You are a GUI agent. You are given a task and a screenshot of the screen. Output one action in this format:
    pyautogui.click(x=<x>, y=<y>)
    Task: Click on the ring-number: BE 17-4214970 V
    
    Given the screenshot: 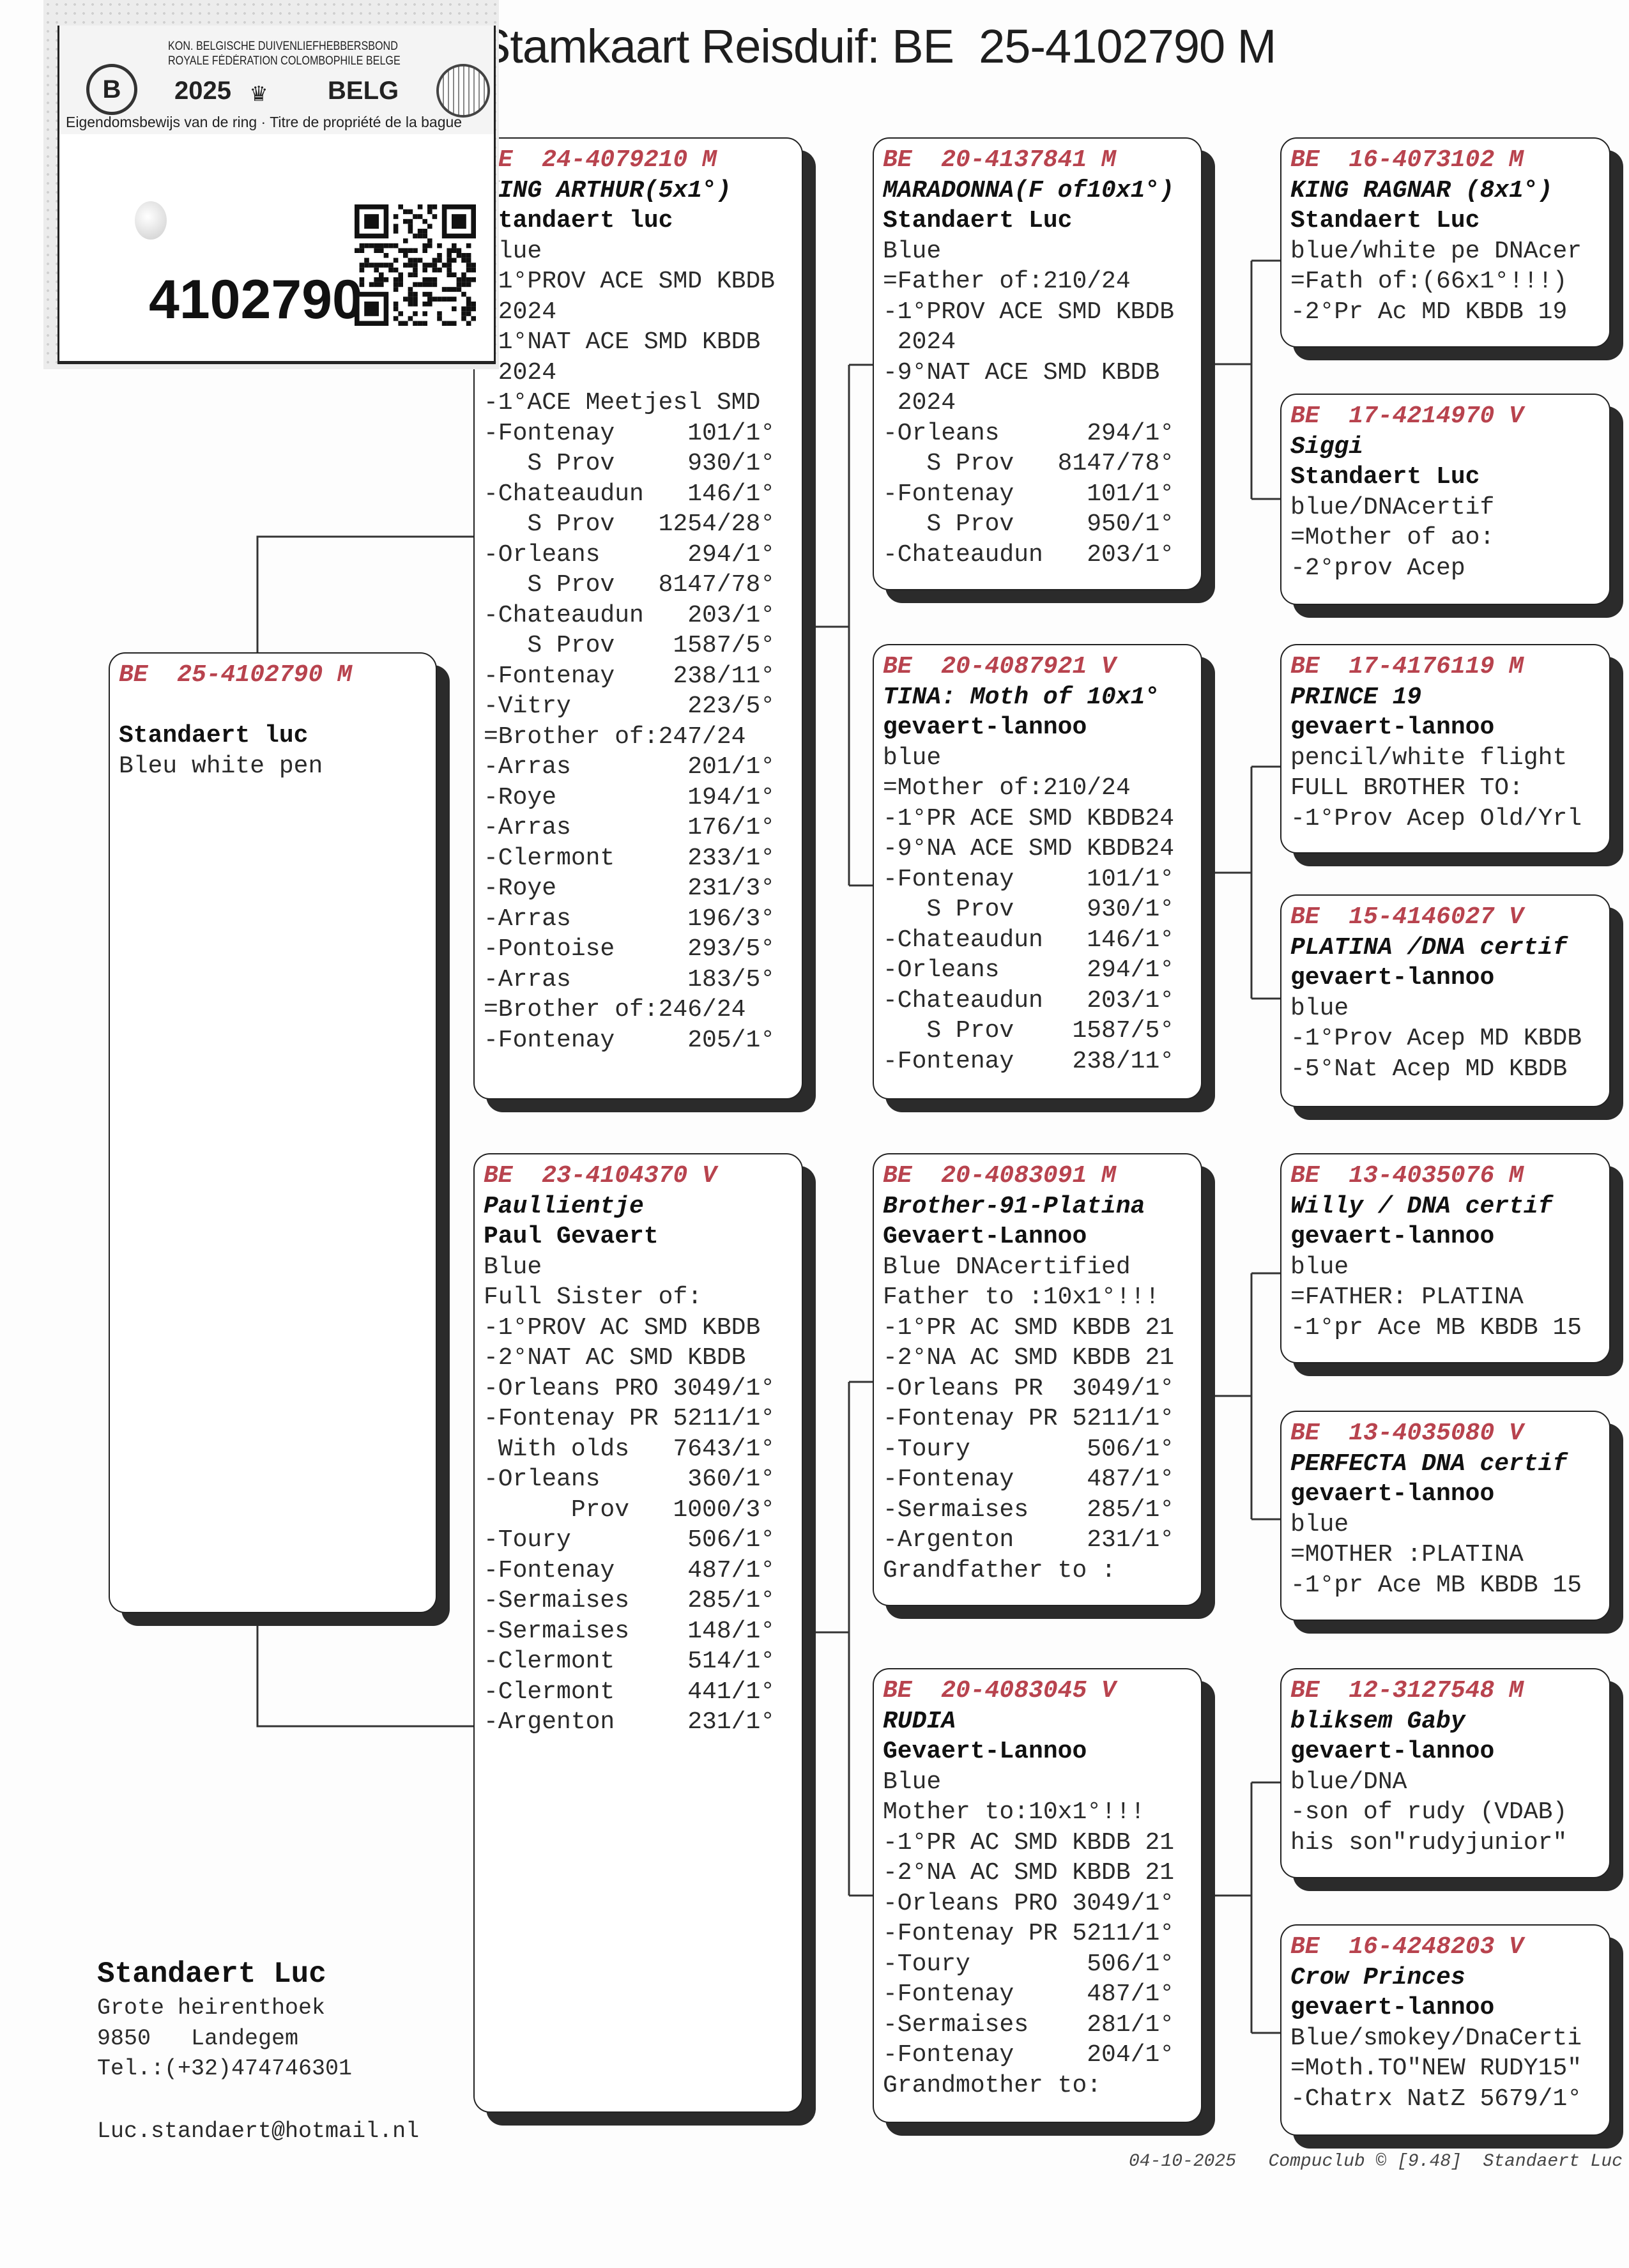 What is the action you would take?
    pyautogui.click(x=1407, y=416)
    